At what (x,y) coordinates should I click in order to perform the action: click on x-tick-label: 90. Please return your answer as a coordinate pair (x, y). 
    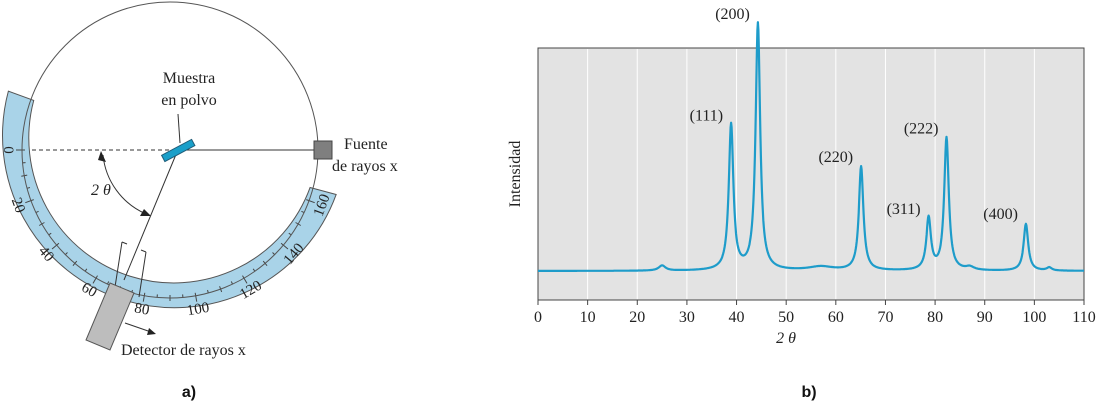
    Looking at the image, I should click on (985, 317).